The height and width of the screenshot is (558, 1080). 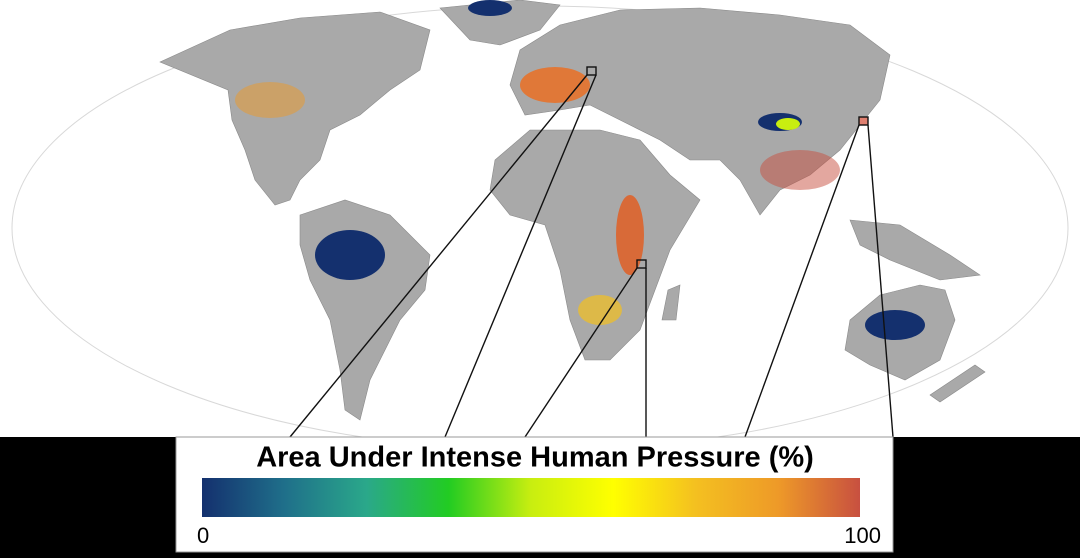 I want to click on madagascar, so click(x=671, y=302).